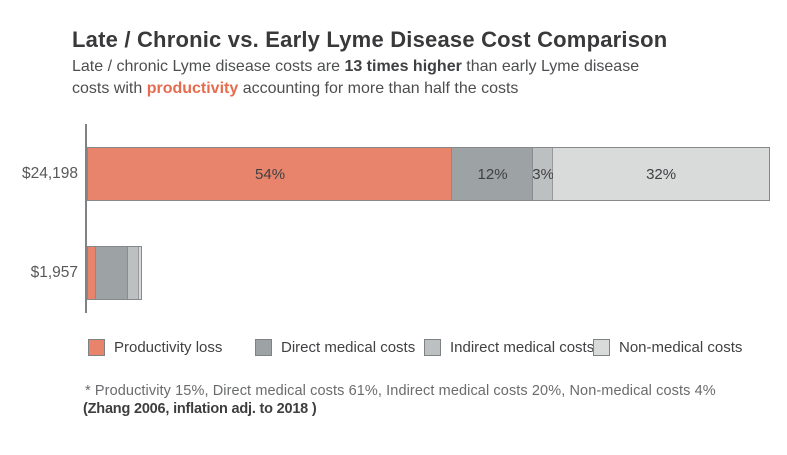 The height and width of the screenshot is (455, 787). I want to click on segment-percentage-label: 32%, so click(661, 174).